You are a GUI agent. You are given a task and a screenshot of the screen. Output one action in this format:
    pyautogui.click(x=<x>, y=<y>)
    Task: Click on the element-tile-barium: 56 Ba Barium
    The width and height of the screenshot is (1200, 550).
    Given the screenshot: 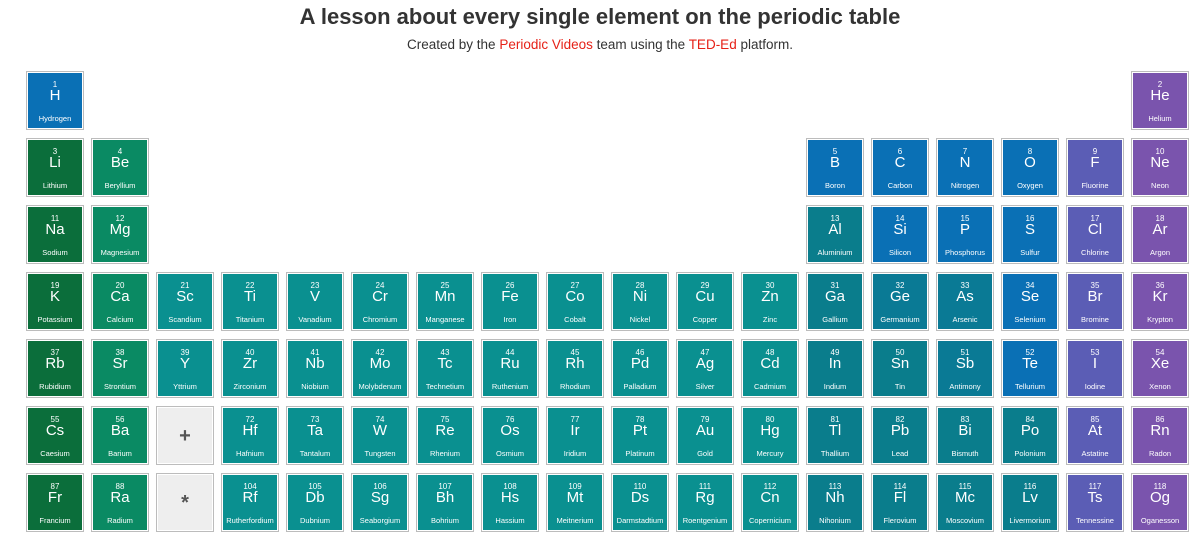 What is the action you would take?
    pyautogui.click(x=120, y=435)
    